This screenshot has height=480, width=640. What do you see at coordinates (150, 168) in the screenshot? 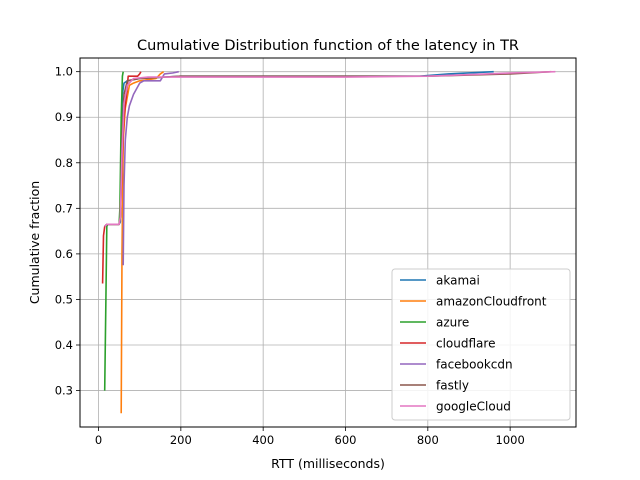
I see `series-line-facebookcdn` at bounding box center [150, 168].